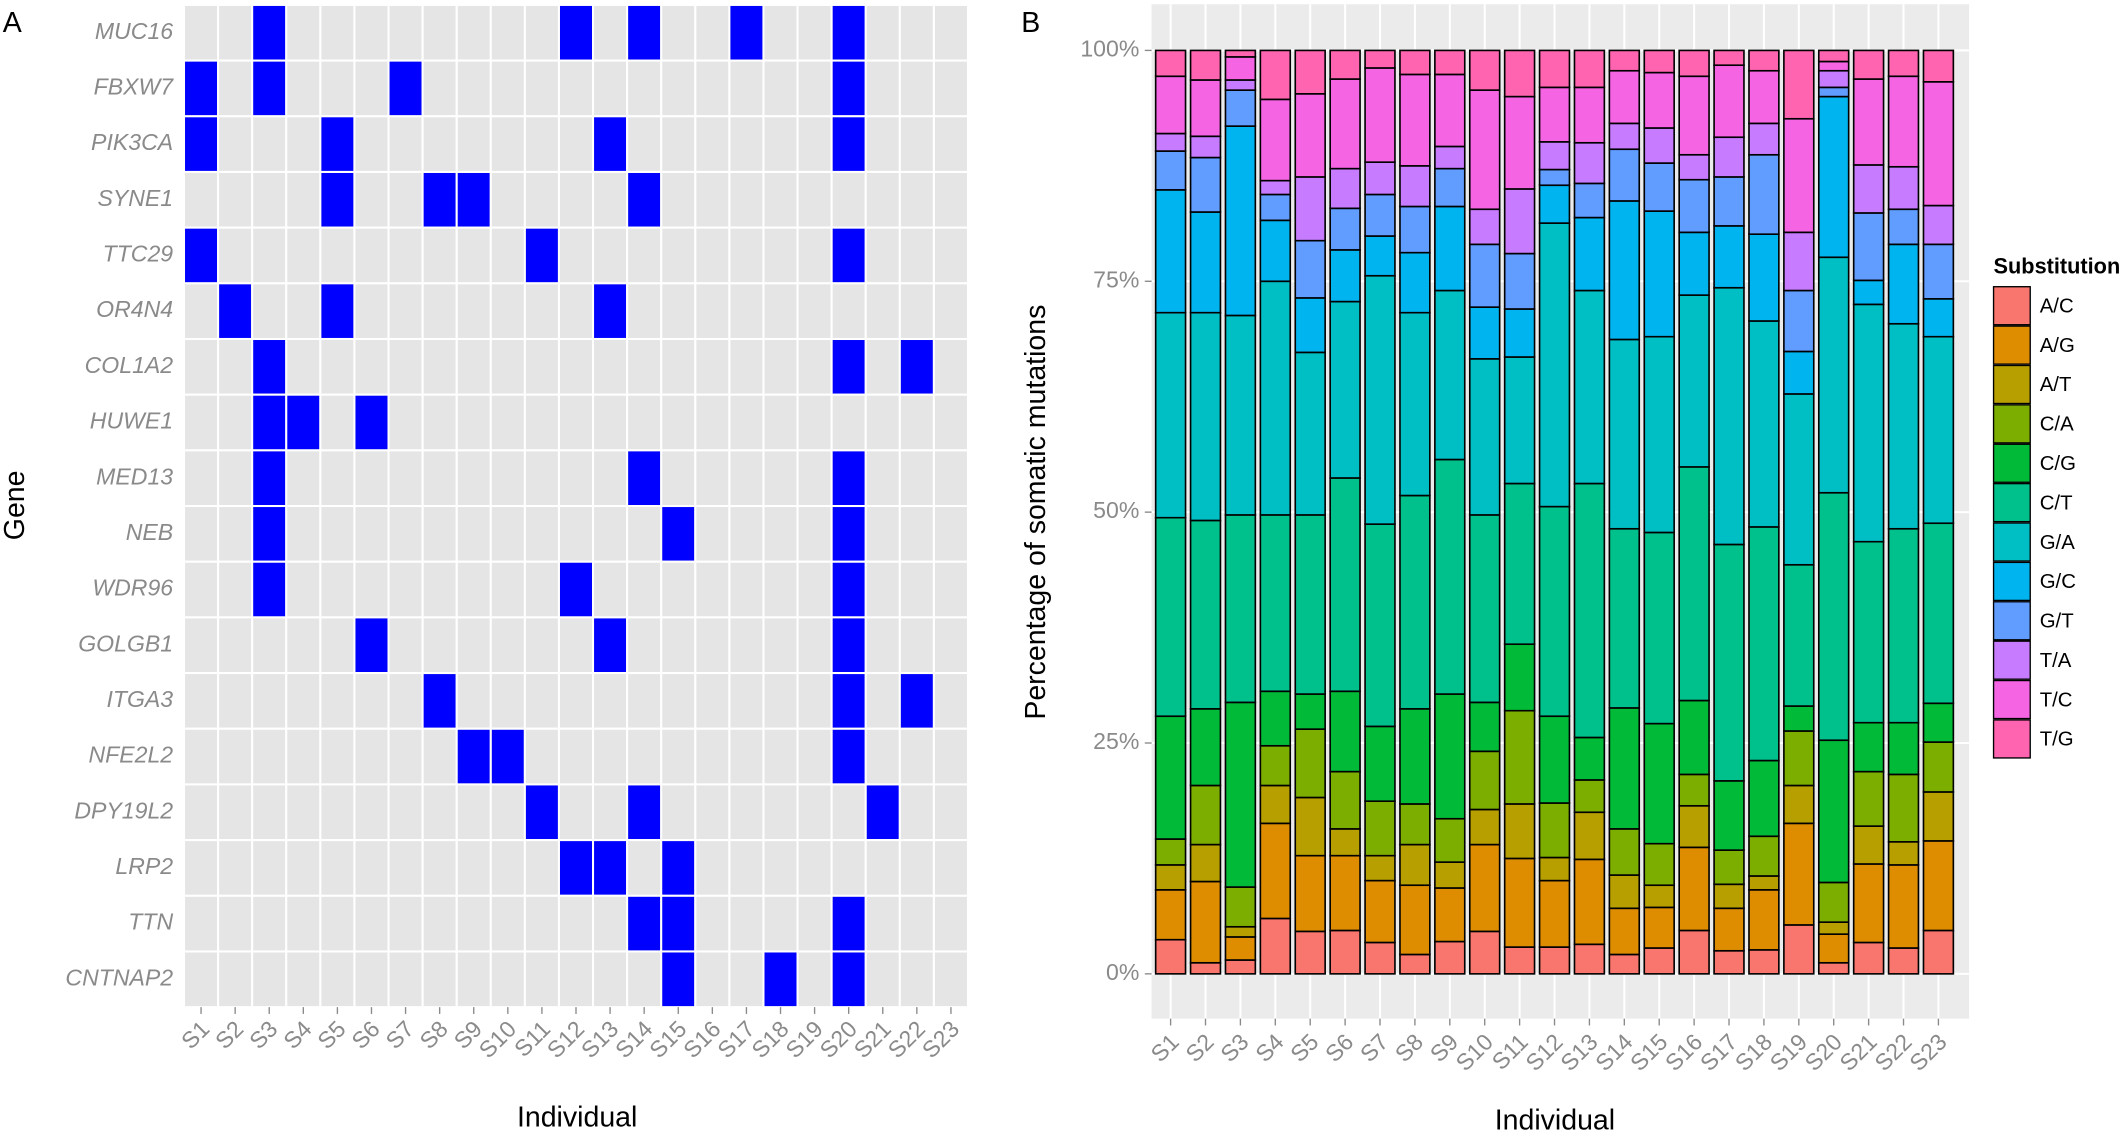 Image resolution: width=2128 pixels, height=1137 pixels. What do you see at coordinates (1555, 1120) in the screenshot?
I see `x-axis-title: Individual` at bounding box center [1555, 1120].